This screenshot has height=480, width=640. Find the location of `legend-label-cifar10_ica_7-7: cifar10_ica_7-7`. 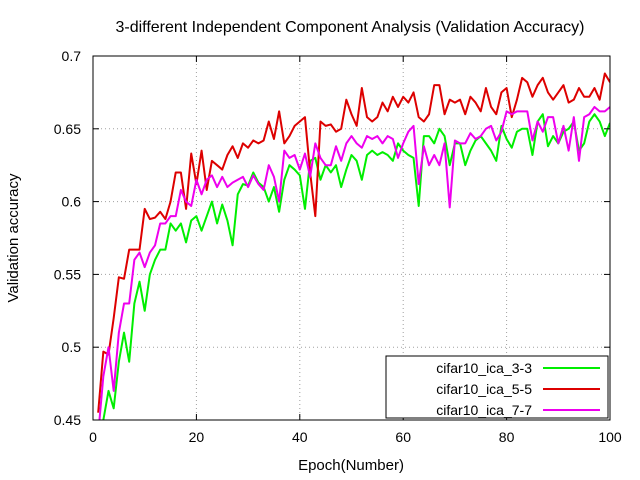

legend-label-cifar10_ica_7-7: cifar10_ica_7-7 is located at coordinates (484, 410).